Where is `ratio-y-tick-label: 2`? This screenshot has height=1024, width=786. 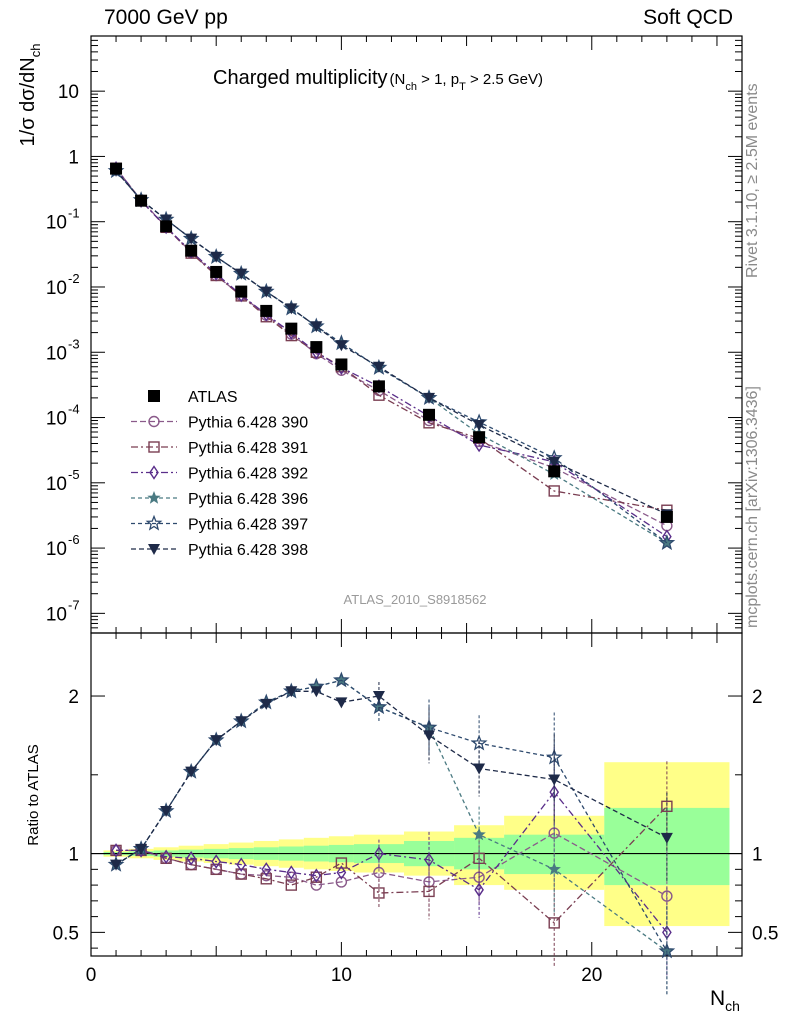
ratio-y-tick-label: 2 is located at coordinates (73, 697).